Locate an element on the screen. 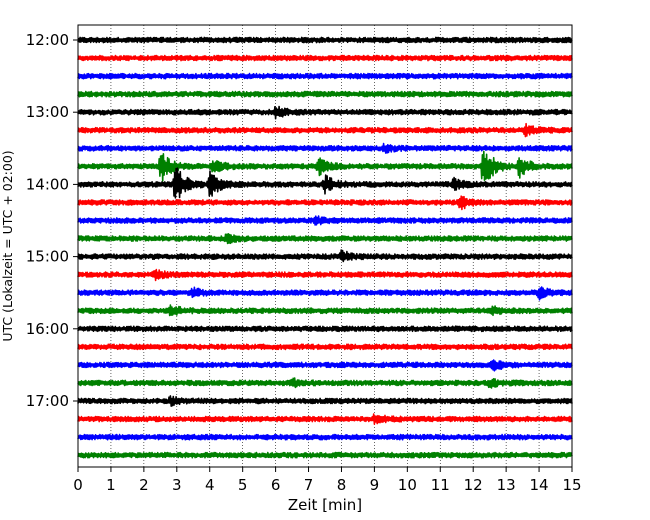 The width and height of the screenshot is (650, 520). x-tick-label-1: 1 is located at coordinates (111, 485).